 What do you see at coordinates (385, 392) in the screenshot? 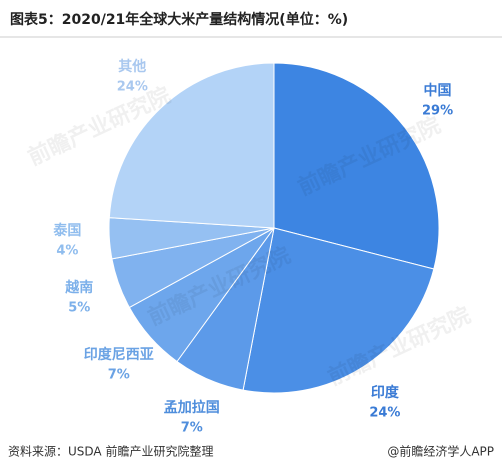
I see `slice-label: 印度` at bounding box center [385, 392].